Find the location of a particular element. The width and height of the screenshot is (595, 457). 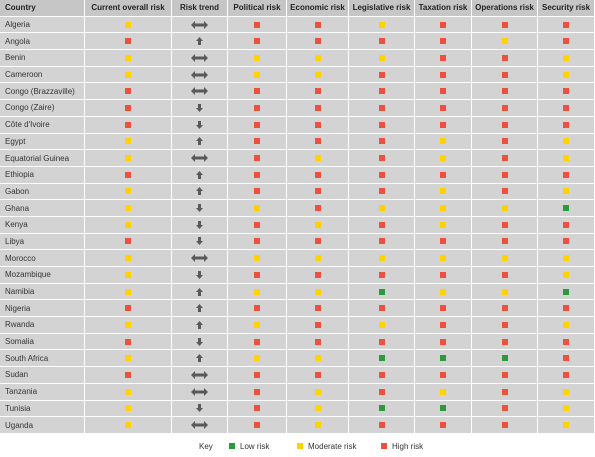

header-taxation-risk: Taxation risk is located at coordinates (443, 8).